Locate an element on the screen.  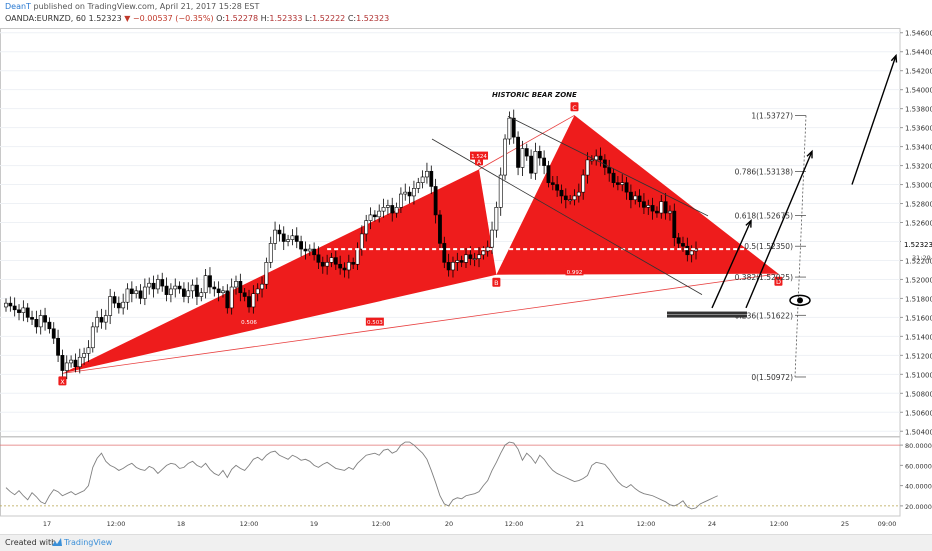
y-tick-label: 1.51400 is located at coordinates (918, 337).